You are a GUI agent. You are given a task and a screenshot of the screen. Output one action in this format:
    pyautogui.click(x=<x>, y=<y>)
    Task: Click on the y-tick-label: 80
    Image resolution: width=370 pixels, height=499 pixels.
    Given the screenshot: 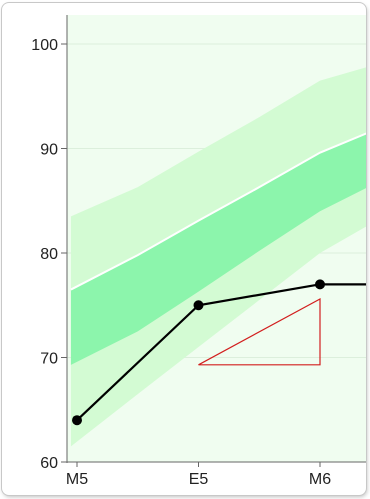 What is the action you would take?
    pyautogui.click(x=49, y=254)
    